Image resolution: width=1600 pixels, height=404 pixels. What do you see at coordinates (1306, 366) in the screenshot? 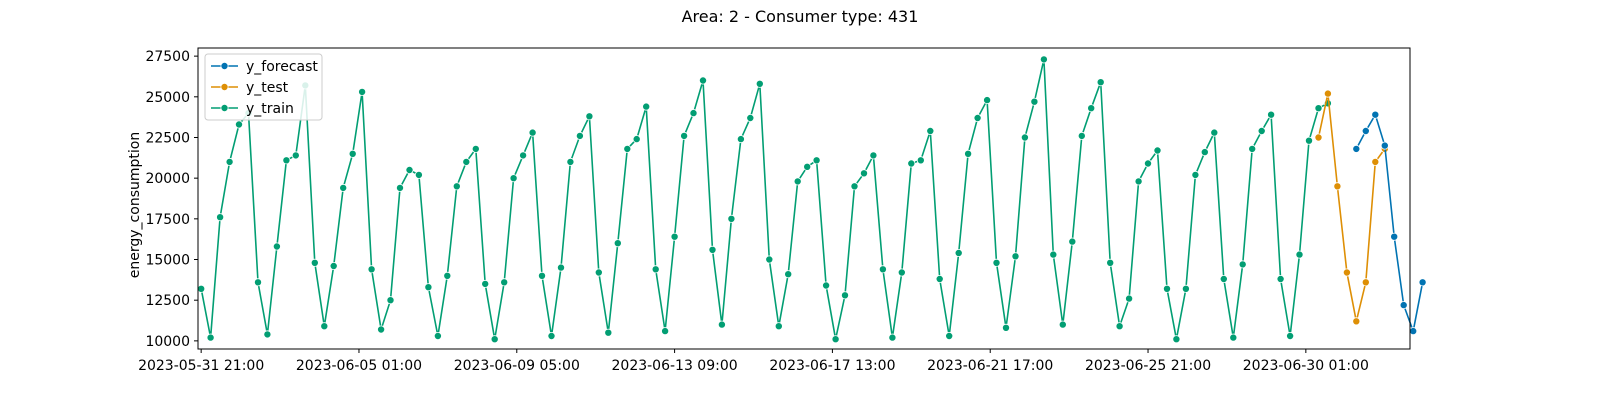
I see `x-tick-label: 2023-06-30 01:00` at bounding box center [1306, 366].